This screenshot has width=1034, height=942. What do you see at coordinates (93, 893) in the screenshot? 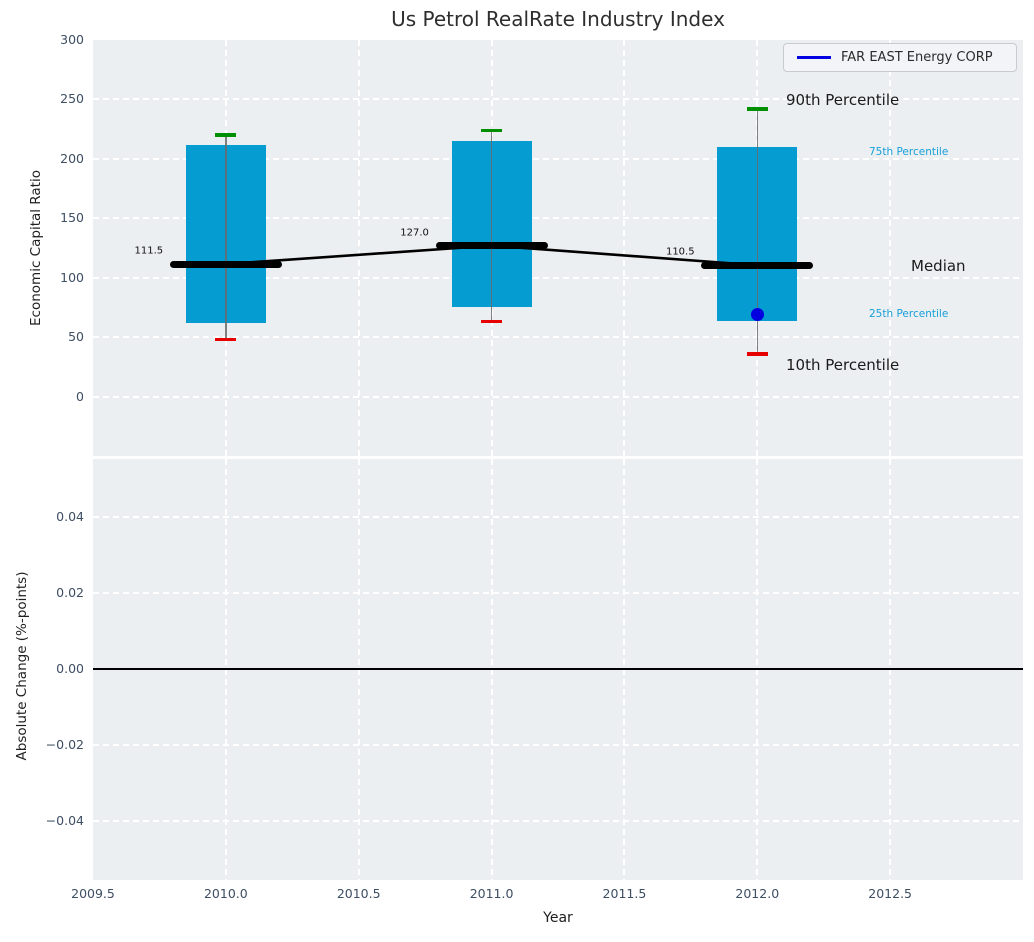
I see `x-tick-label: 2009.5` at bounding box center [93, 893].